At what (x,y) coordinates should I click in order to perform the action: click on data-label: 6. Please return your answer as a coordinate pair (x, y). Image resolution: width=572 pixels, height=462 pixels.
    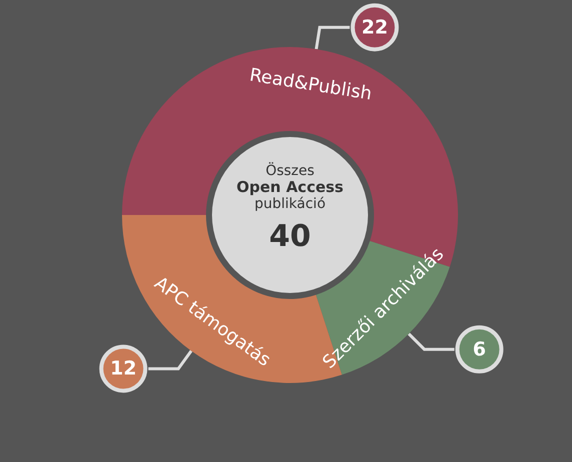
    Looking at the image, I should click on (479, 349).